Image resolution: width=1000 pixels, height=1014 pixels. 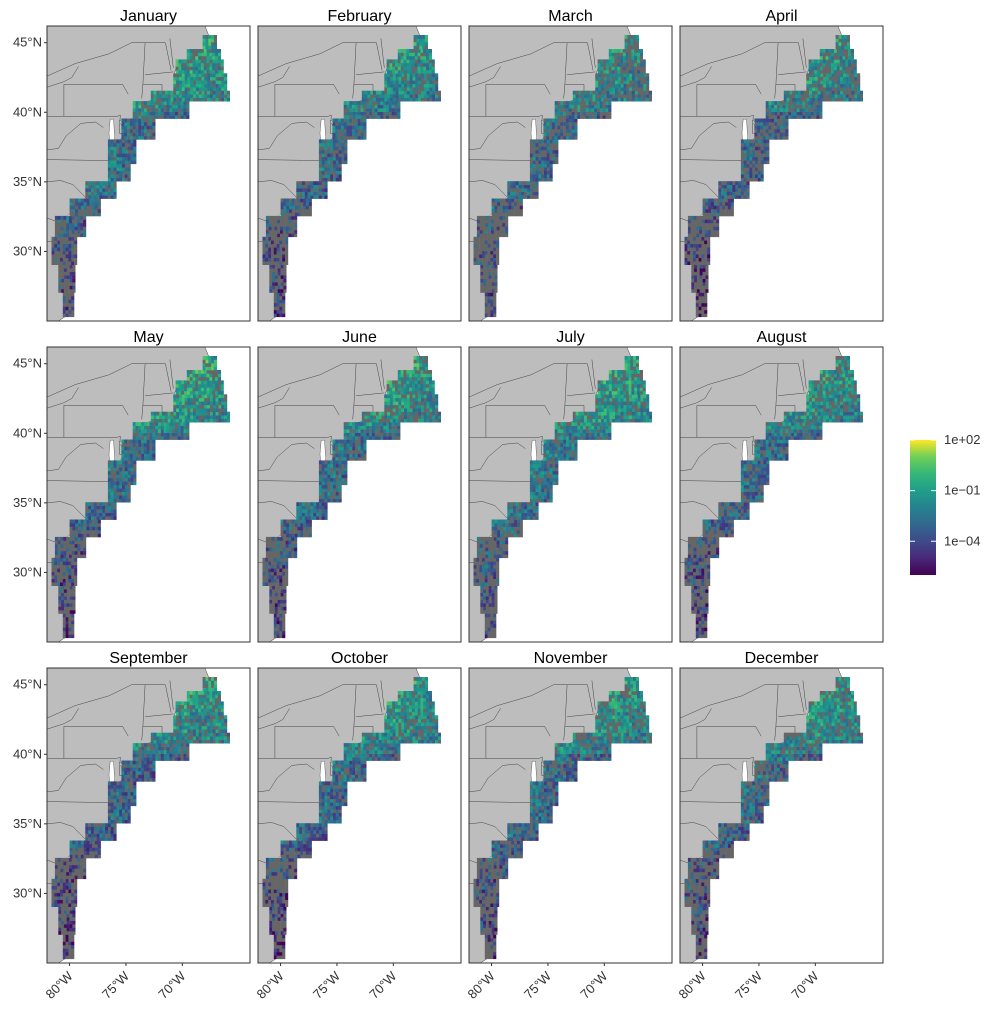 What do you see at coordinates (96, 59) in the screenshot?
I see `state-border` at bounding box center [96, 59].